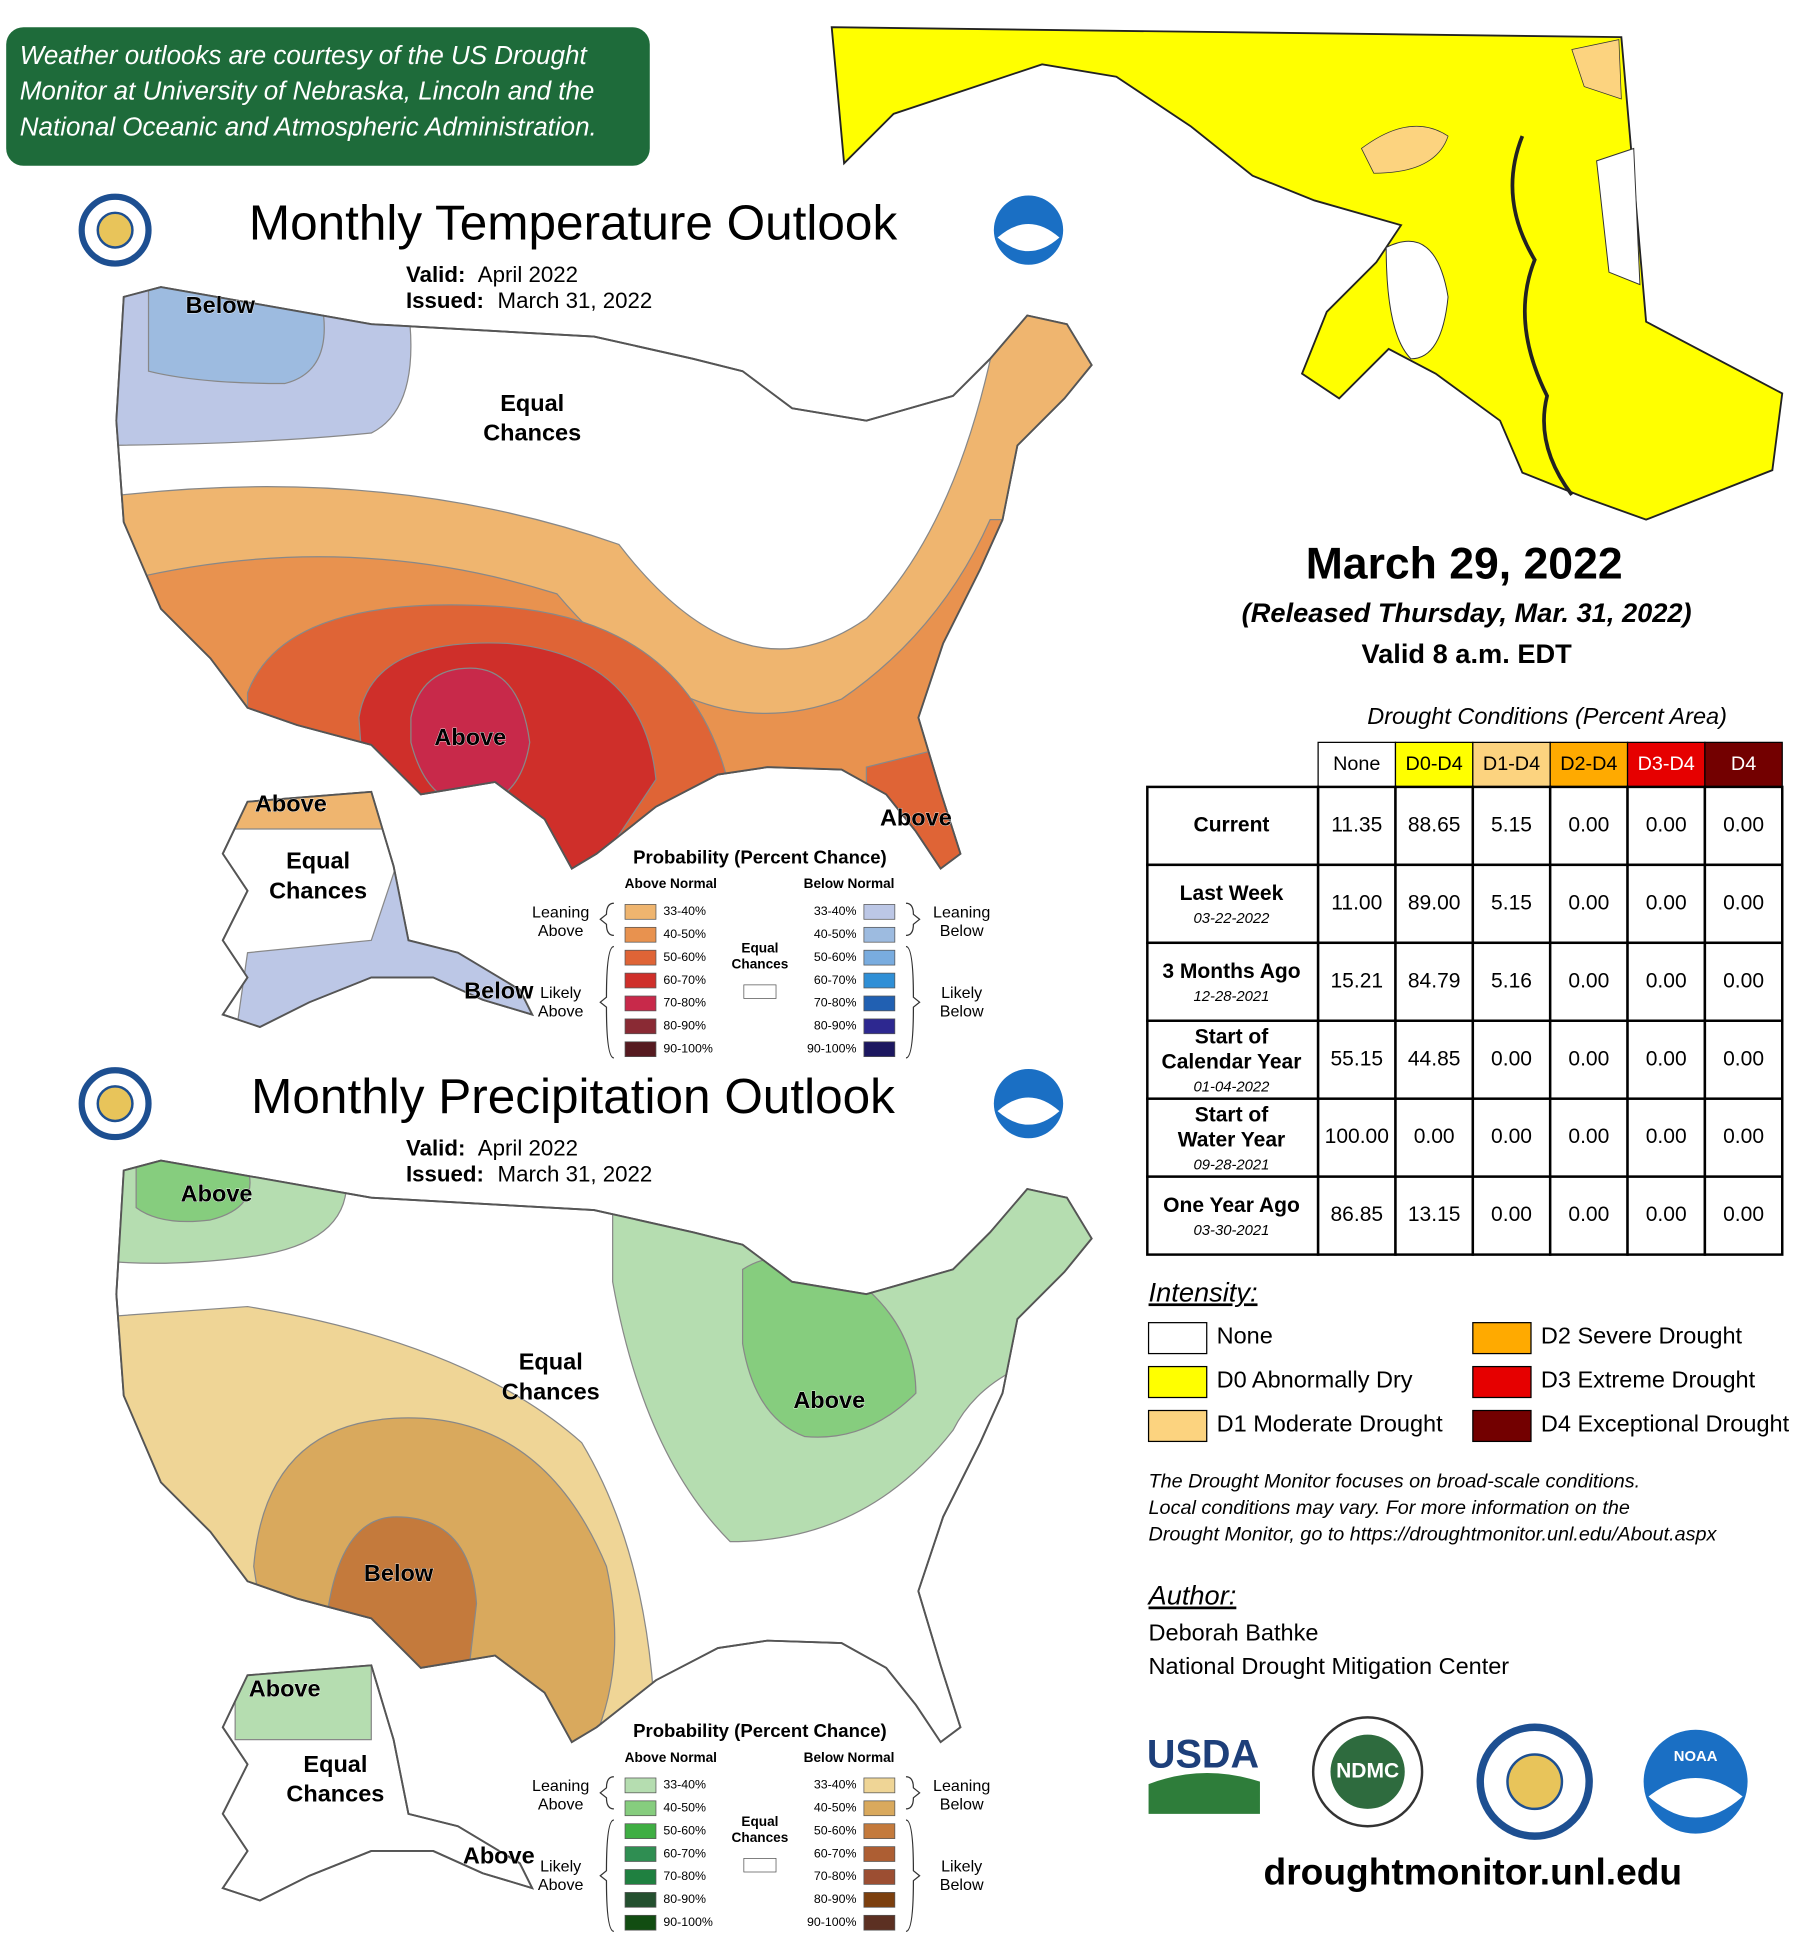 Image resolution: width=1807 pixels, height=1945 pixels. What do you see at coordinates (1231, 971) in the screenshot?
I see `row-label: 3 Months Ago` at bounding box center [1231, 971].